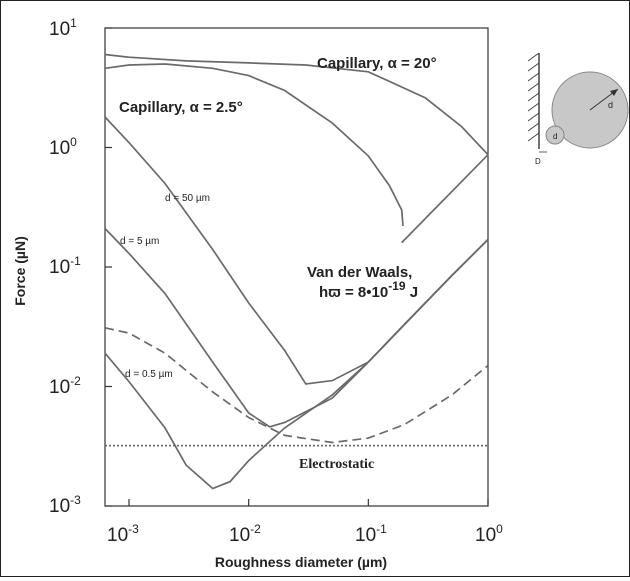 Image resolution: width=630 pixels, height=581 pixels. I want to click on y-tick-marks, so click(108, 267).